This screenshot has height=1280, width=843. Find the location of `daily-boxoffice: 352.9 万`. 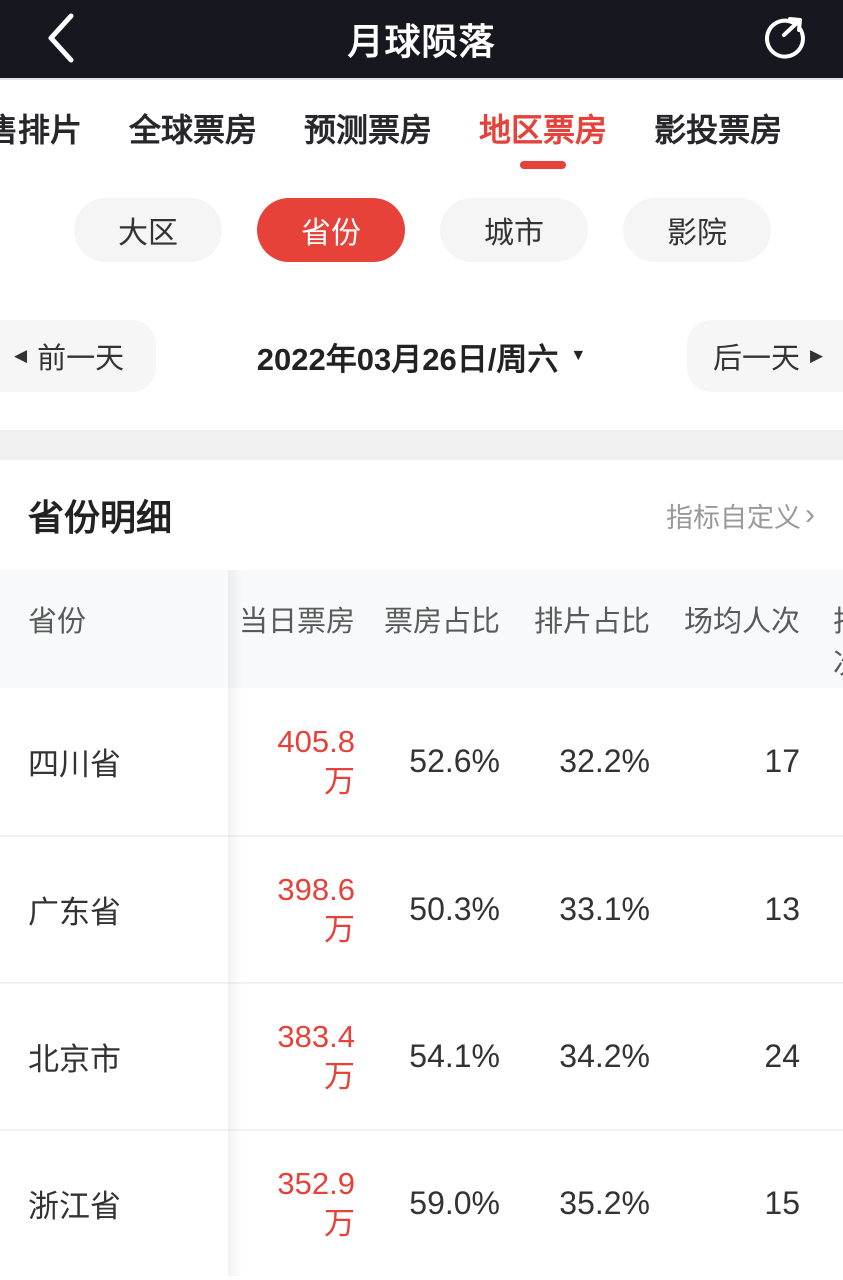

daily-boxoffice: 352.9 万 is located at coordinates (291, 1203).